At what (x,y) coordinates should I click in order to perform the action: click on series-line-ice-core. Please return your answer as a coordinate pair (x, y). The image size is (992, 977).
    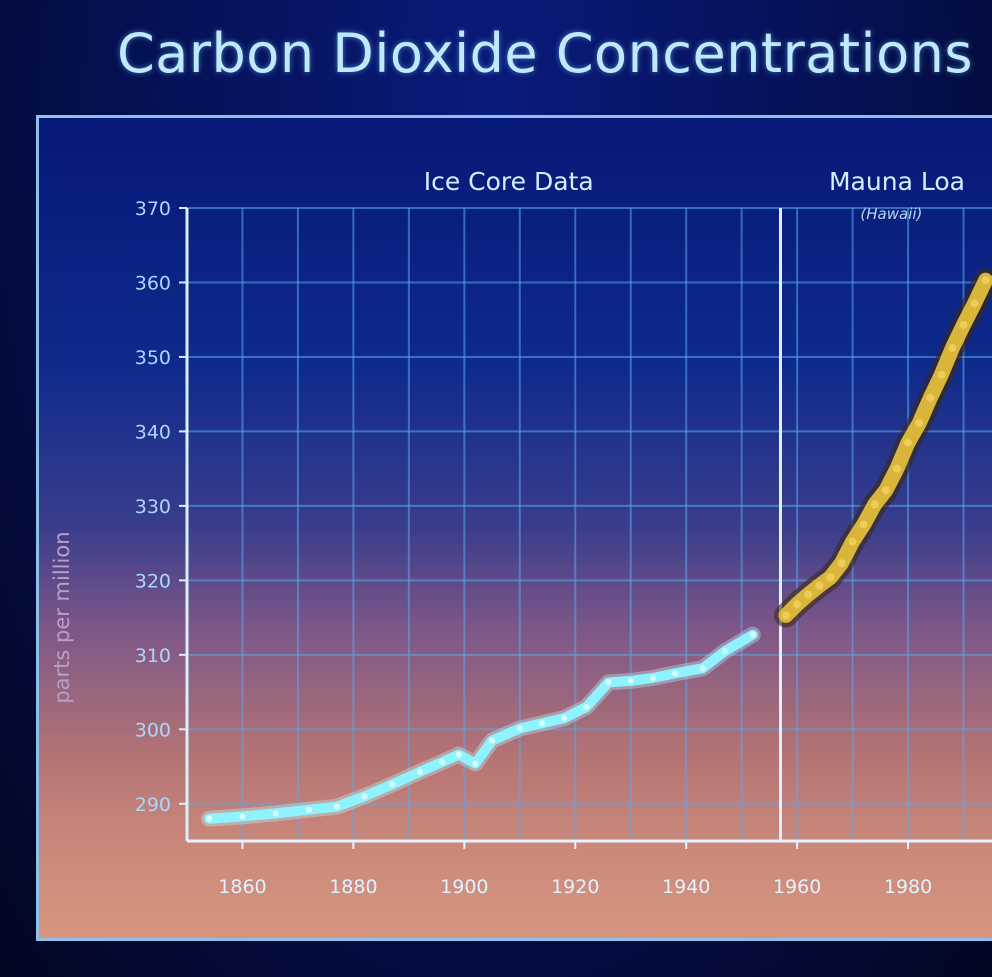
    Looking at the image, I should click on (481, 726).